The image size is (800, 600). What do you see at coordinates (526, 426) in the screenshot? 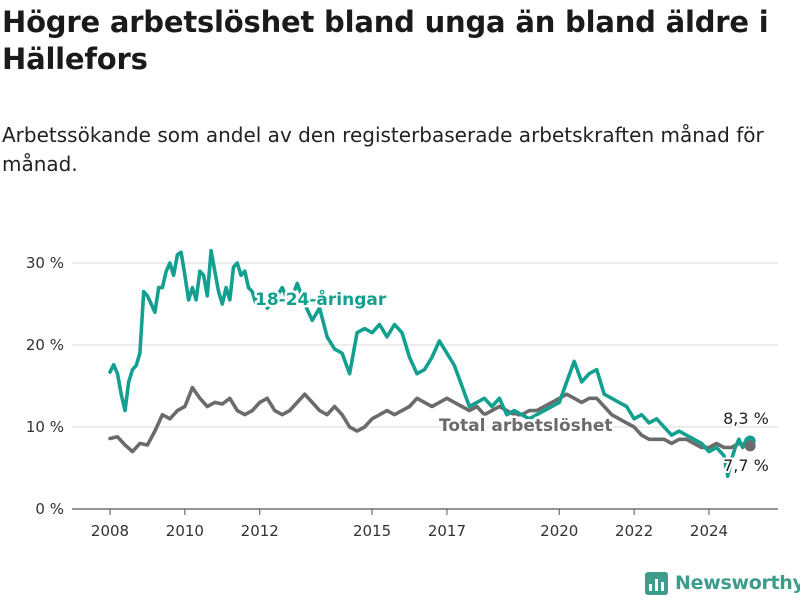
I see `series-label-total: Total arbetslöshet` at bounding box center [526, 426].